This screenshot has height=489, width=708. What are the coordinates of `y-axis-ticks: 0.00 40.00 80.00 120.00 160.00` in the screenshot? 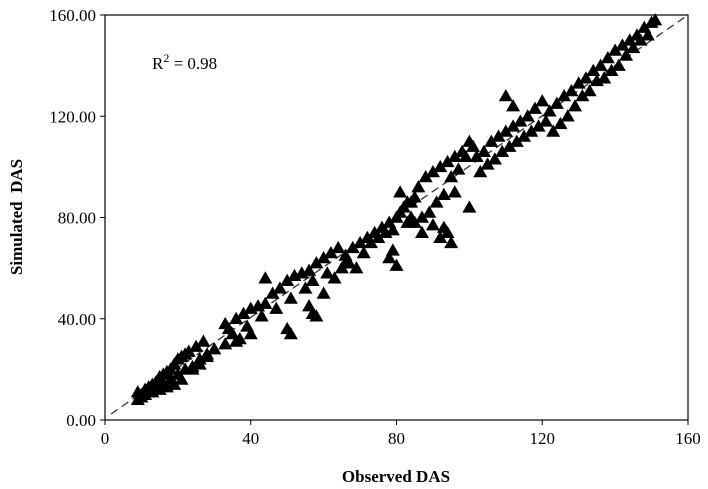 It's located at (77, 218).